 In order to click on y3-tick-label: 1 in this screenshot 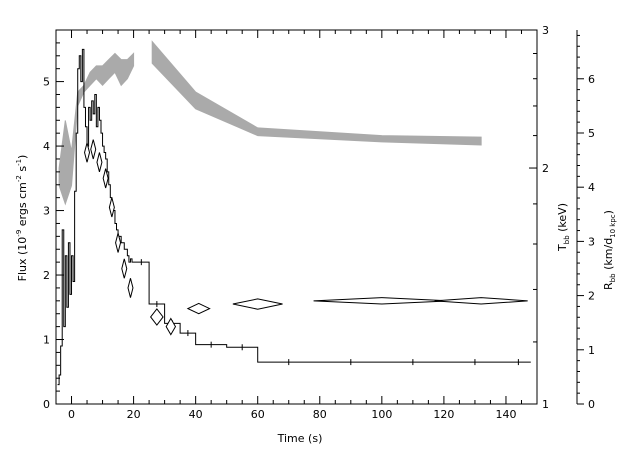, I will do `click(591, 350)`.